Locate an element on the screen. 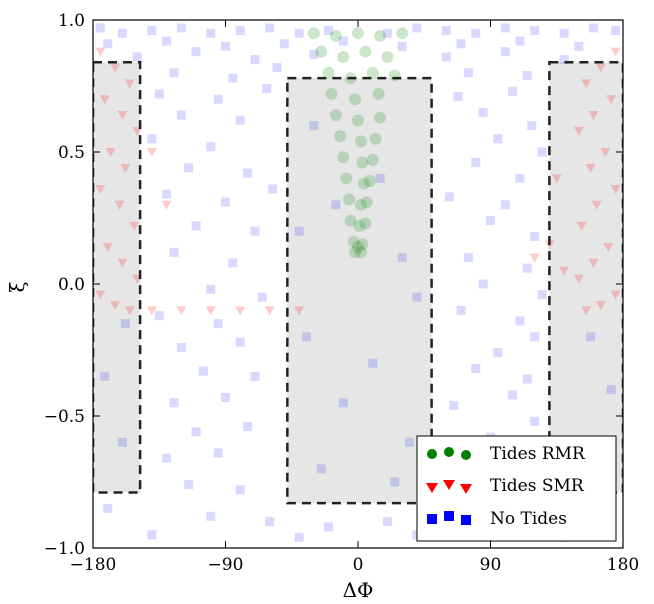 The height and width of the screenshot is (604, 654). legend: Tides RMR Tides SMR No Tides is located at coordinates (516, 488).